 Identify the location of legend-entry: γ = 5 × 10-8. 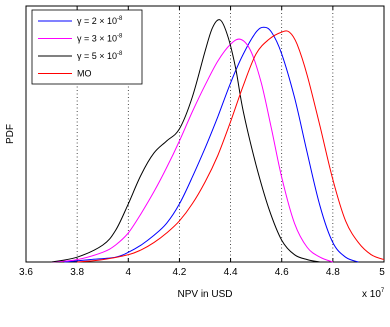
(100, 56).